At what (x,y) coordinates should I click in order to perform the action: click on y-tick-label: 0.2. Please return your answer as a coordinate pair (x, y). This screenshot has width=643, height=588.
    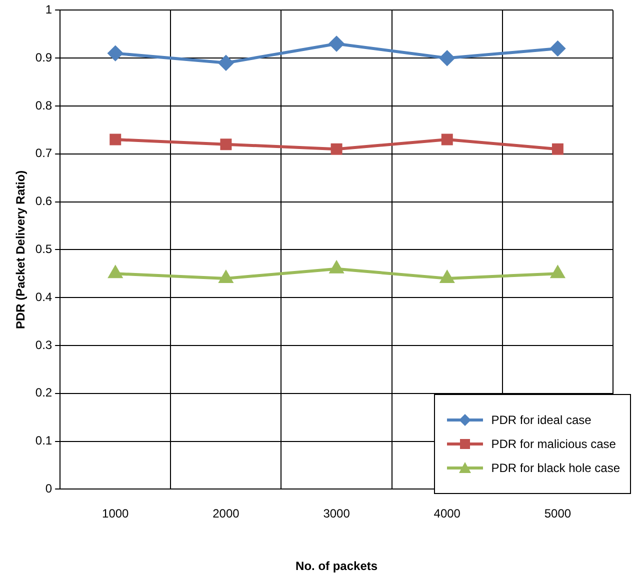
    Looking at the image, I should click on (43, 393).